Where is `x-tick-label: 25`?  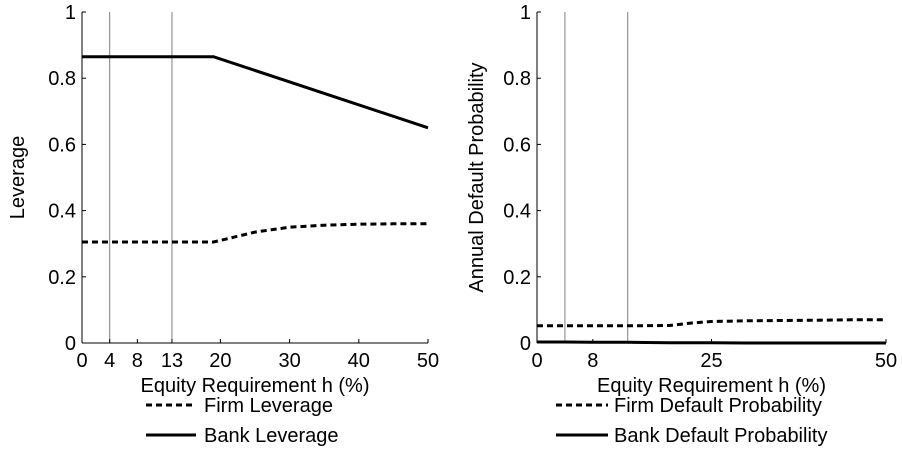
x-tick-label: 25 is located at coordinates (711, 361).